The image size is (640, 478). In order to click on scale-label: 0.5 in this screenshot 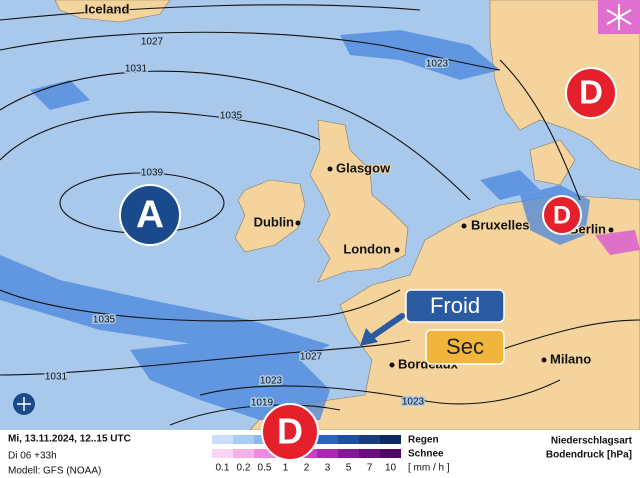, I will do `click(265, 468)`.